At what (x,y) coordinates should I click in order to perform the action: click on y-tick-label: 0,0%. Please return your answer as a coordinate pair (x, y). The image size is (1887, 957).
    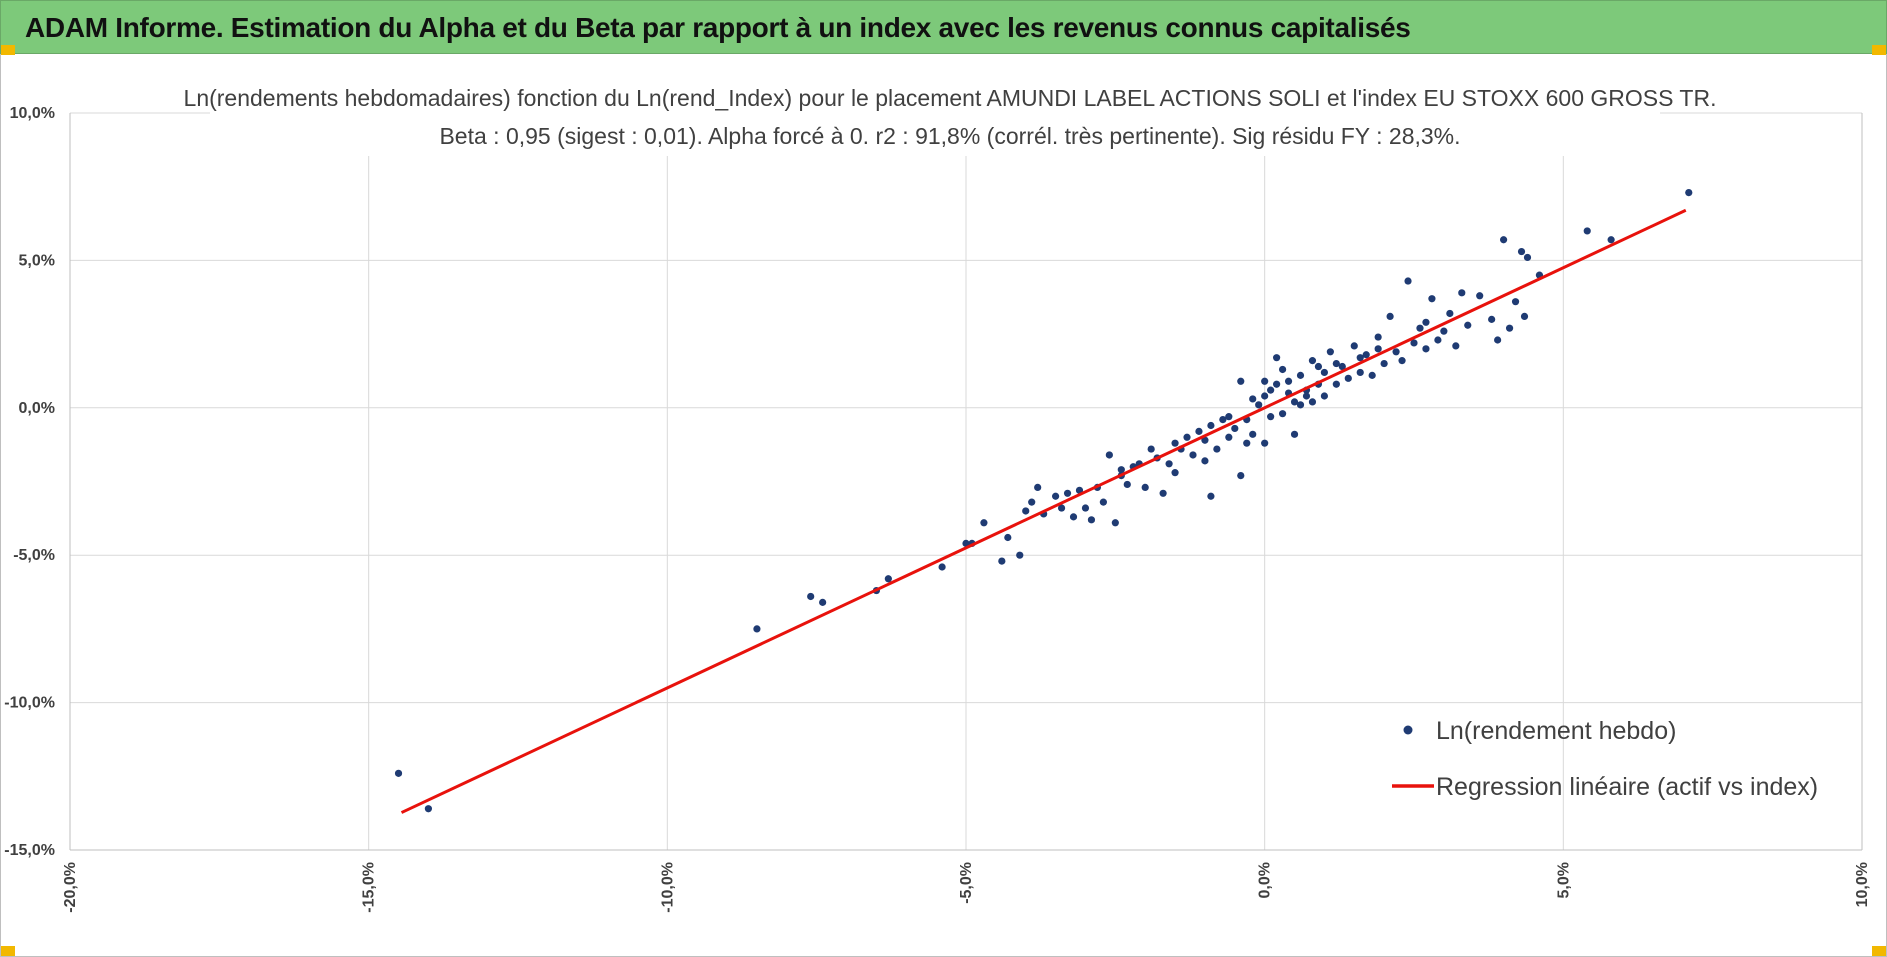
    Looking at the image, I should click on (37, 408).